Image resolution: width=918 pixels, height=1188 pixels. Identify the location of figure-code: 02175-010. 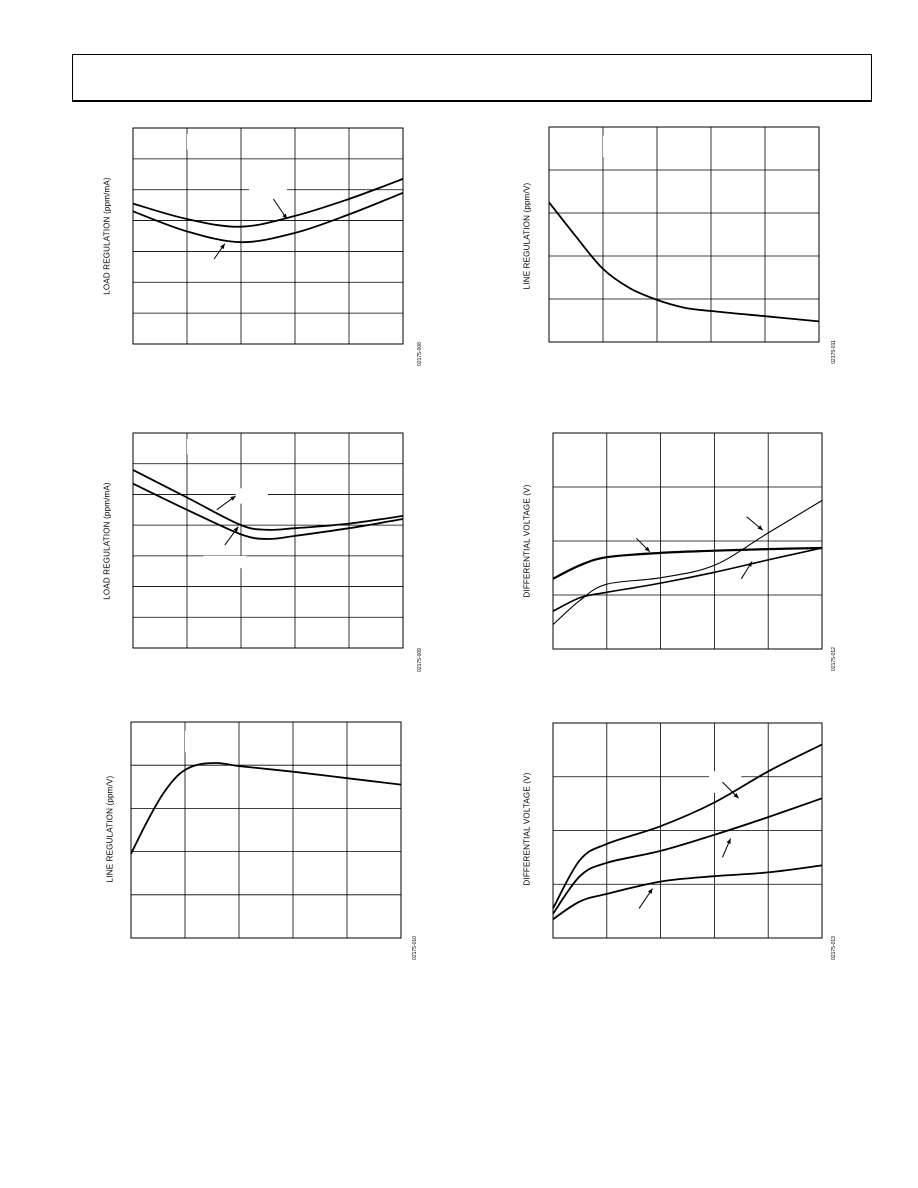
(415, 948).